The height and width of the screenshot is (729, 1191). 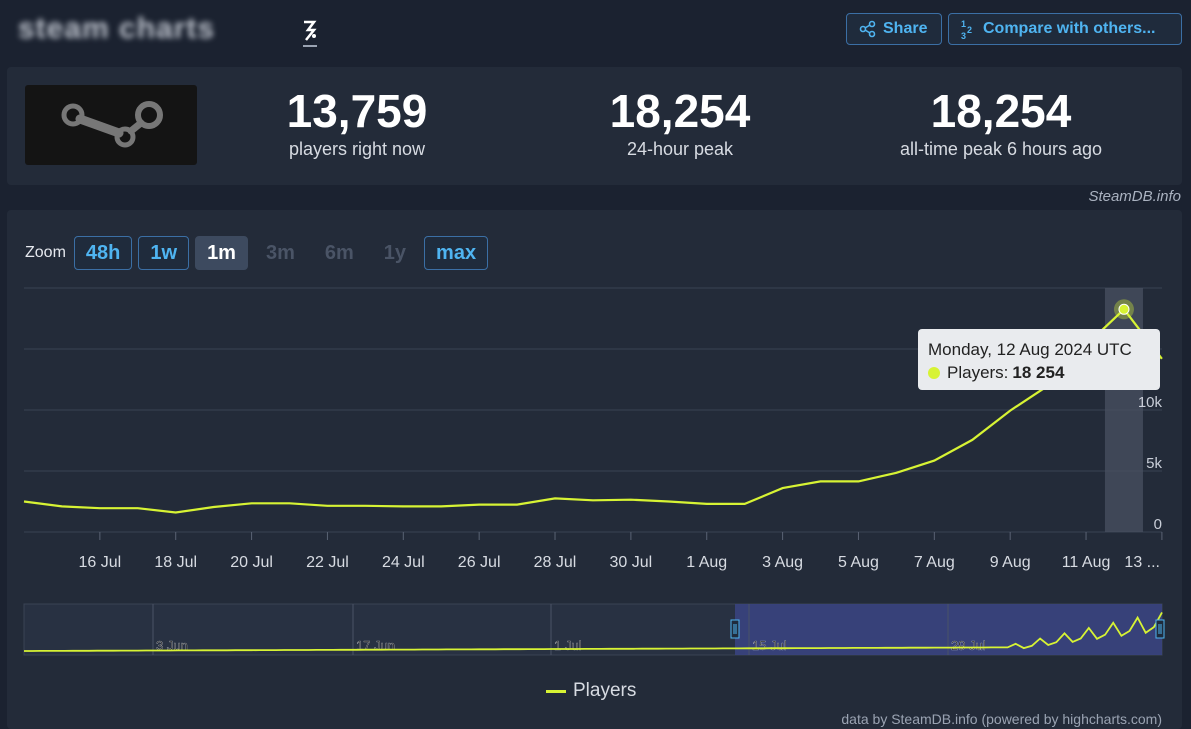 What do you see at coordinates (963, 35) in the screenshot?
I see `svg-text: 3` at bounding box center [963, 35].